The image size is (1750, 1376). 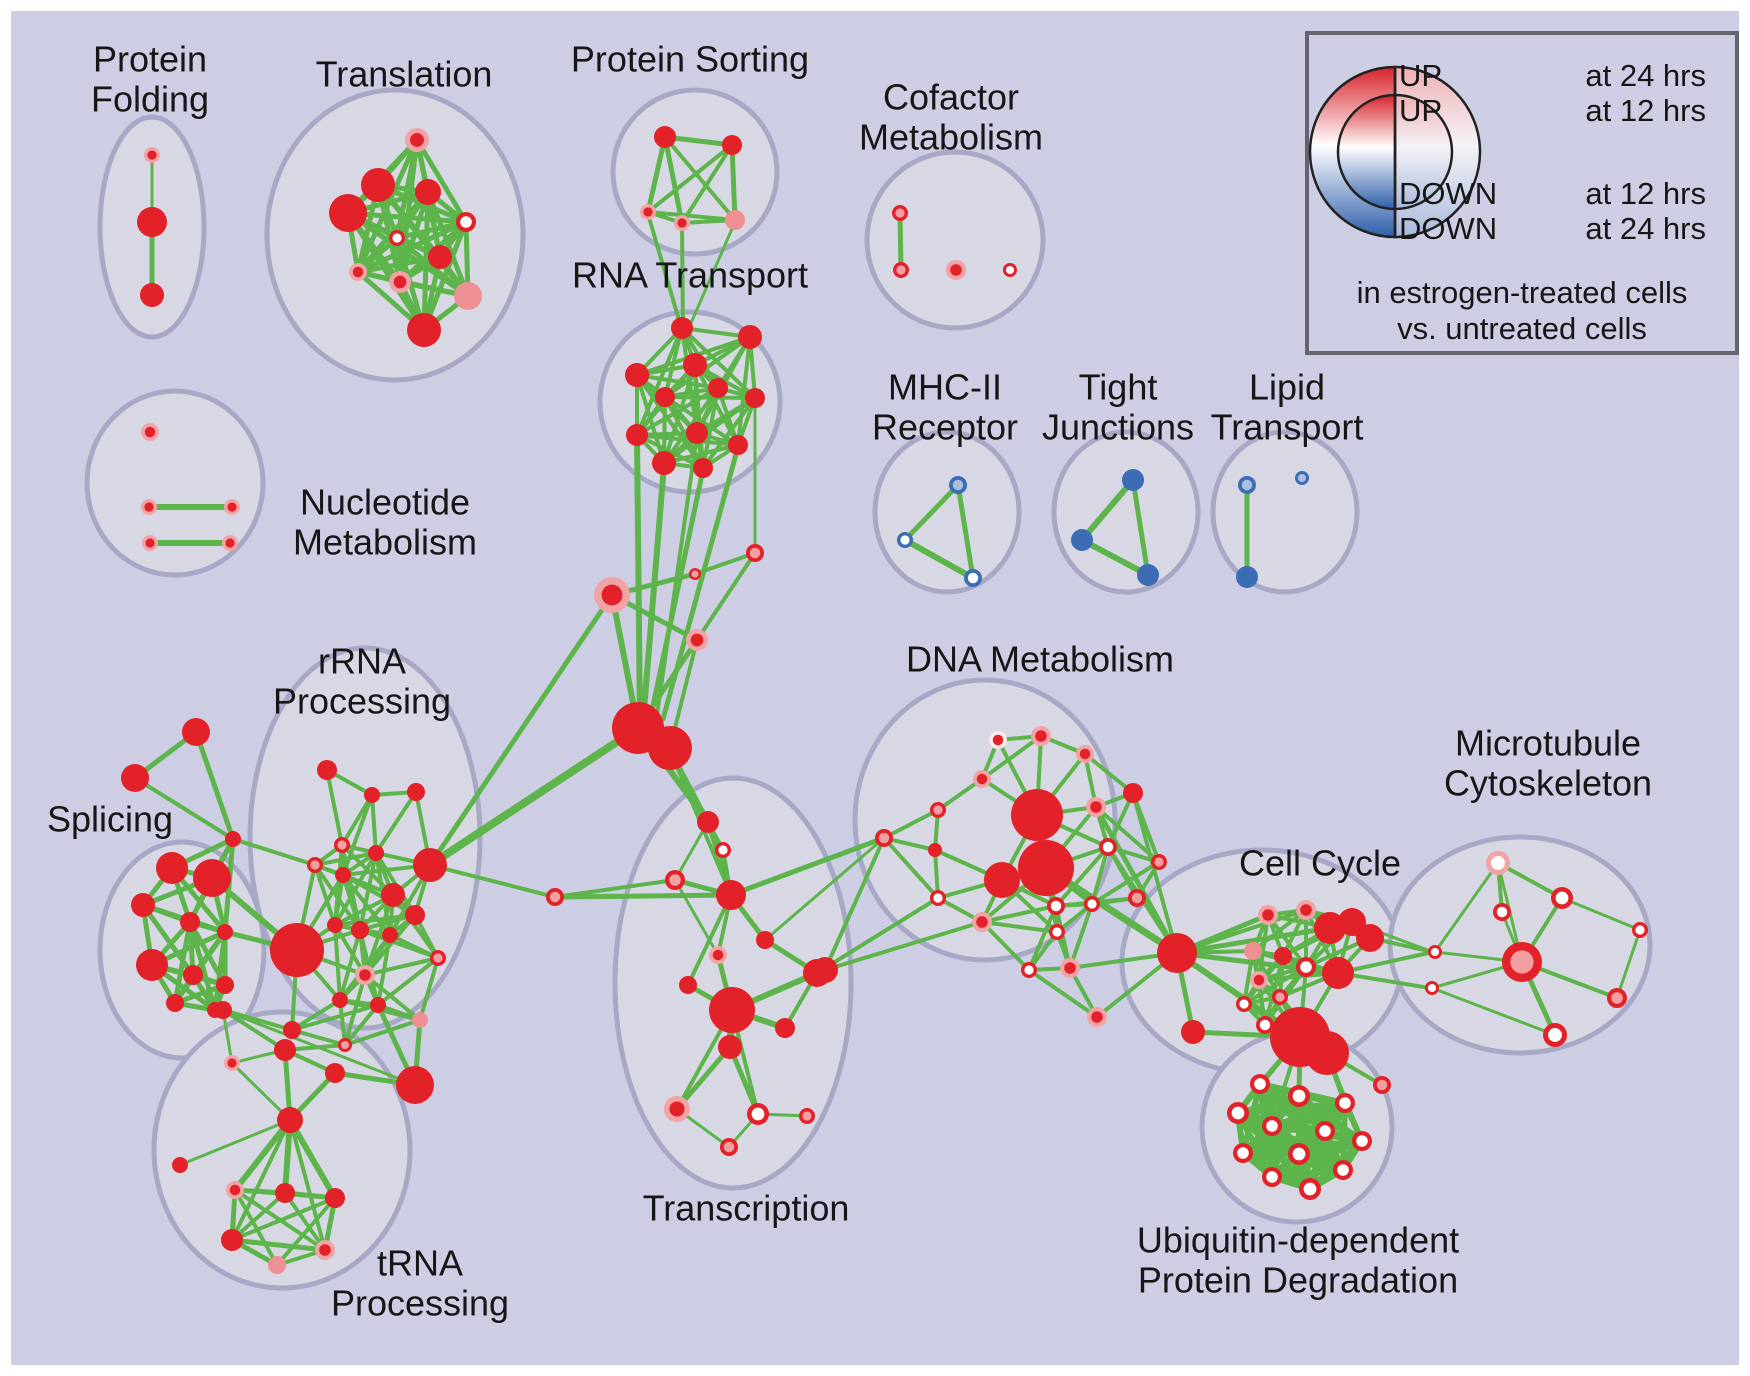 I want to click on cluster-label-ubiquitin-degradation-line0: Ubiquitin-dependent, so click(x=1298, y=1240).